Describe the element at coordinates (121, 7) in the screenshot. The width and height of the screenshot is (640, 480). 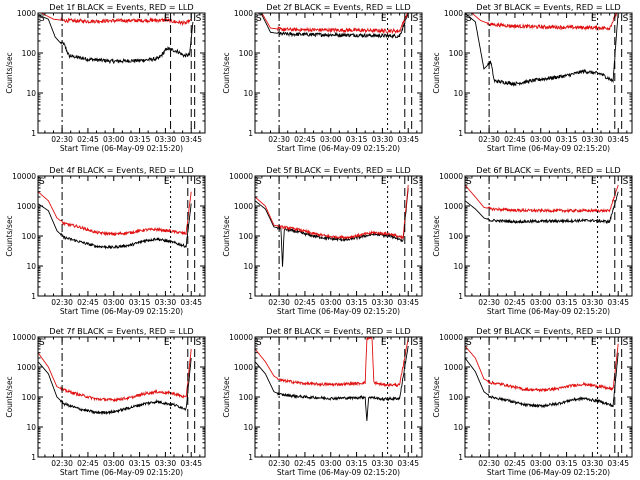
I see `panel-title: Det 1f BLACK = Events, RED = LLD` at that location.